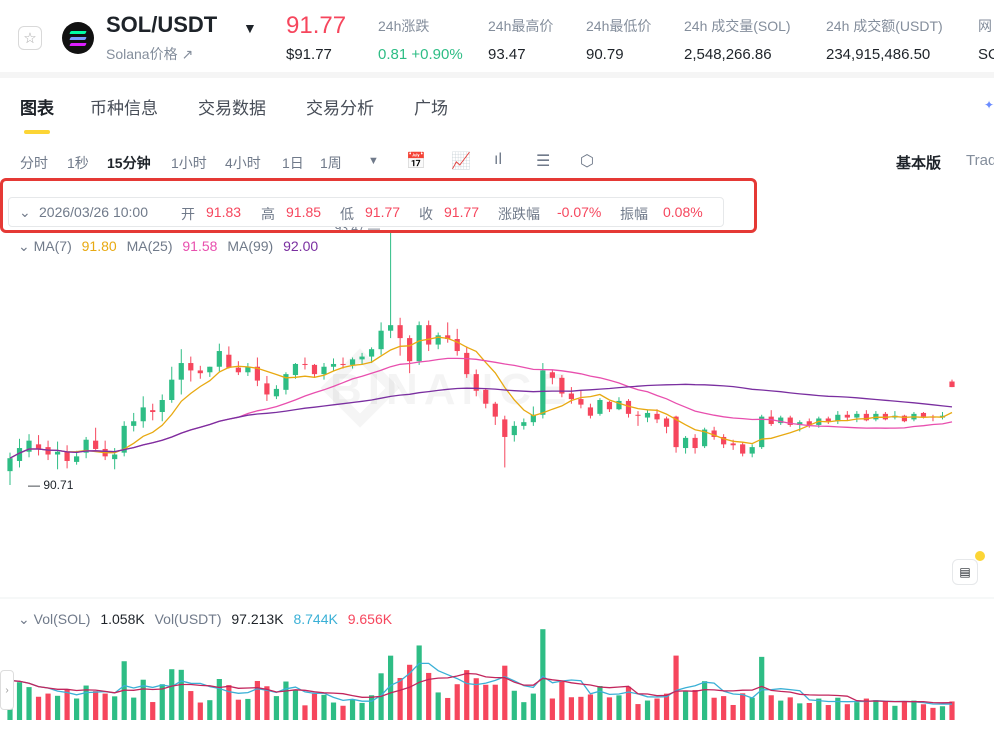 This screenshot has width=994, height=745. I want to click on calendar-icon: 📅, so click(416, 161).